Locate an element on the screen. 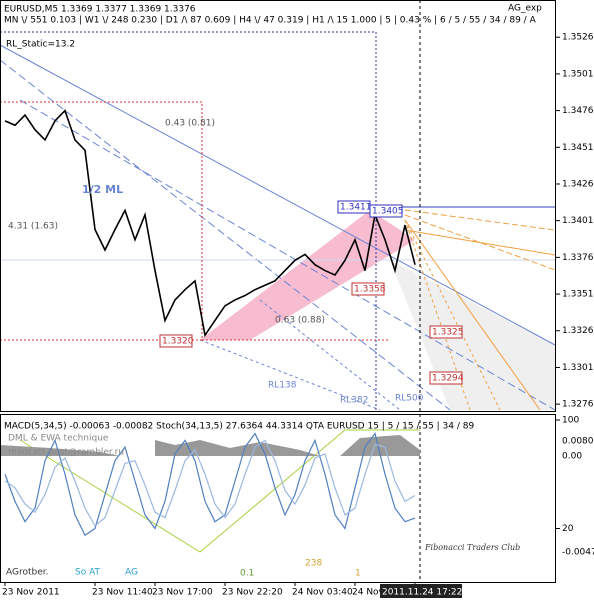 This screenshot has width=594, height=600. y-tick-label: 100 is located at coordinates (570, 421).